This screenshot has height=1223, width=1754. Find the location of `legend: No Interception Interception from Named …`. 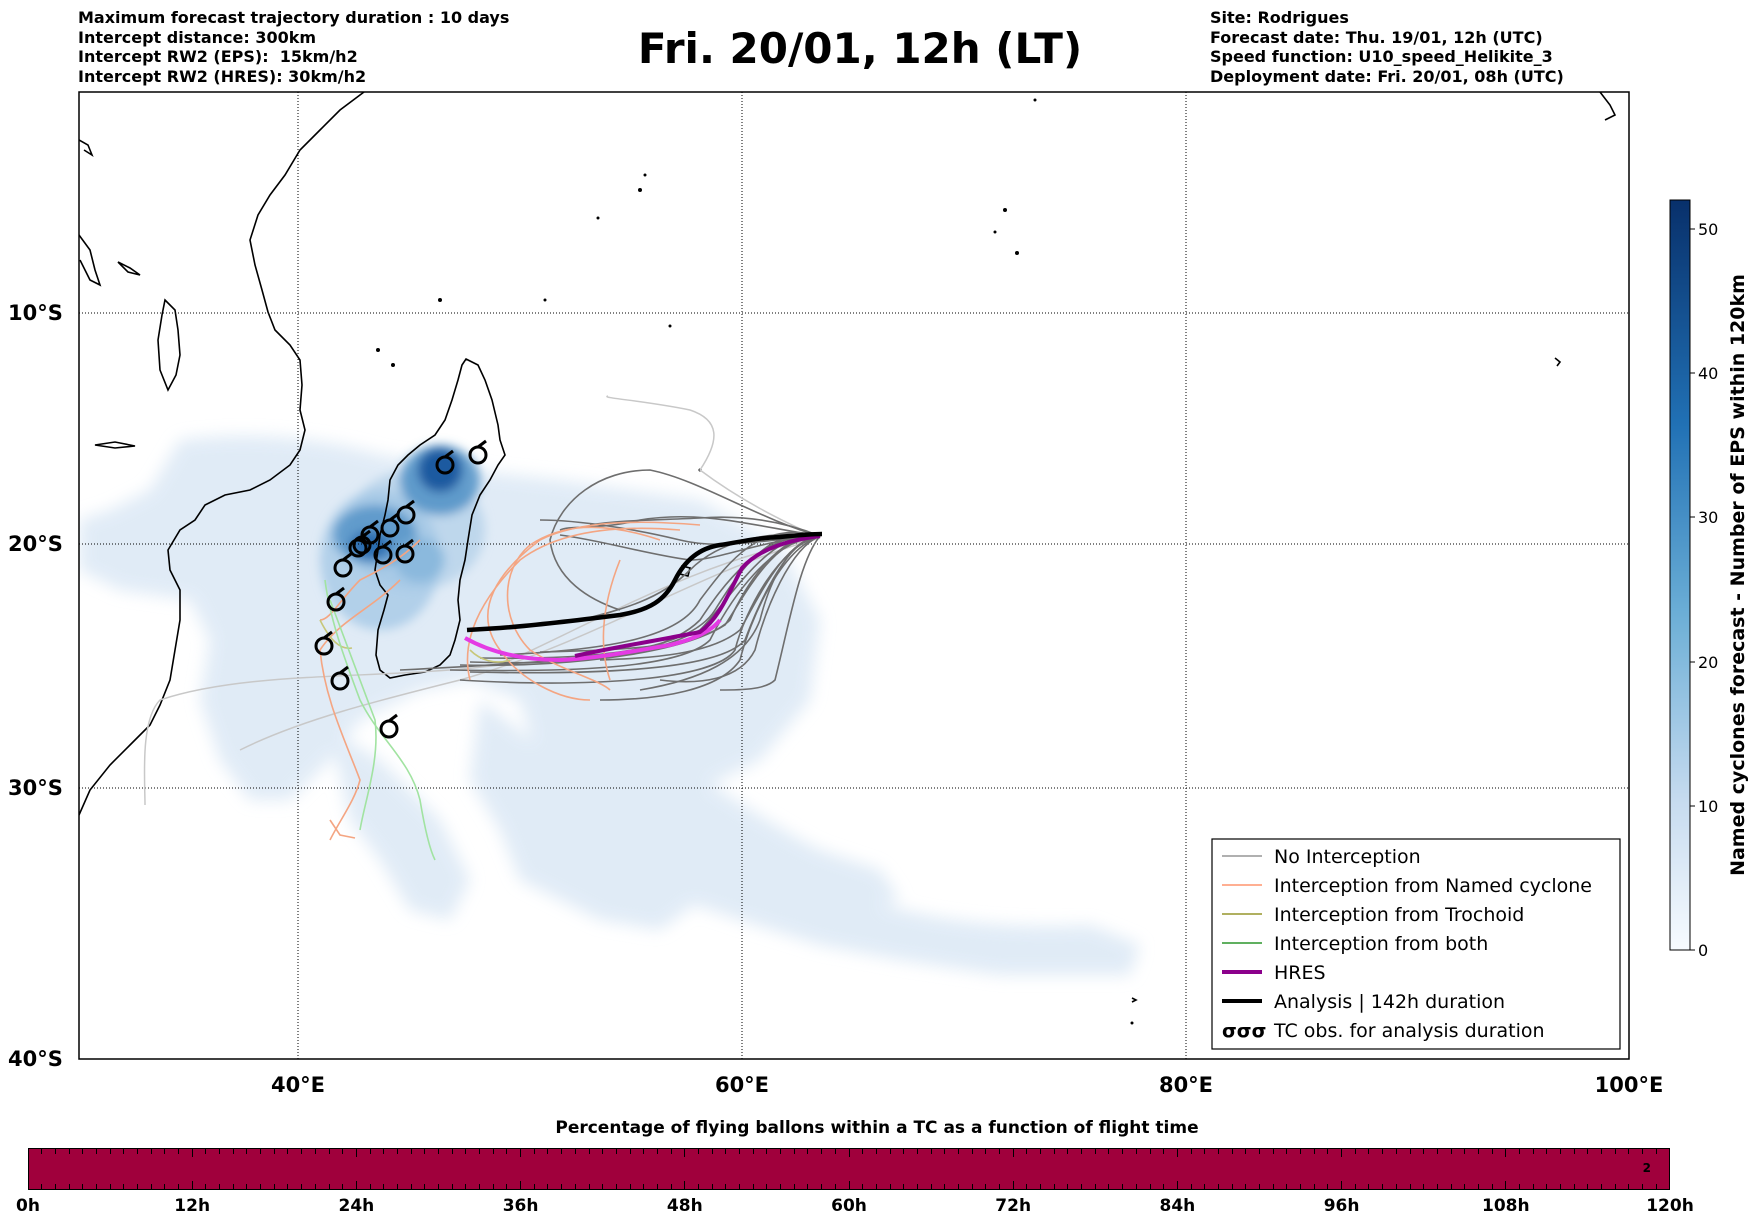

legend: No Interception Interception from Named … is located at coordinates (1416, 944).